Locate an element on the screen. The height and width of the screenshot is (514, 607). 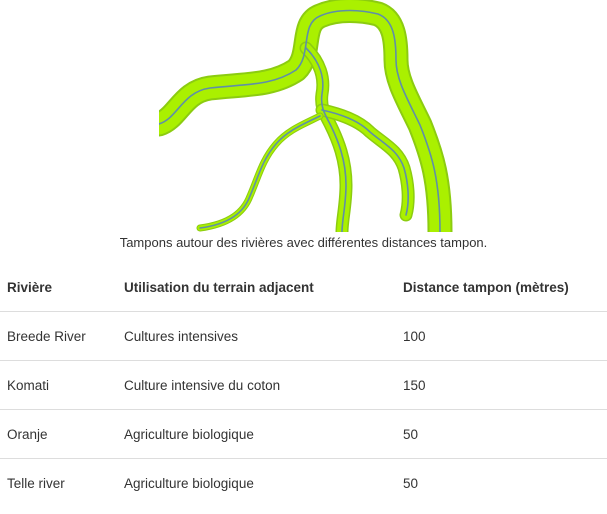
table-row: Telle river Agriculture biologique 50 is located at coordinates (303, 483).